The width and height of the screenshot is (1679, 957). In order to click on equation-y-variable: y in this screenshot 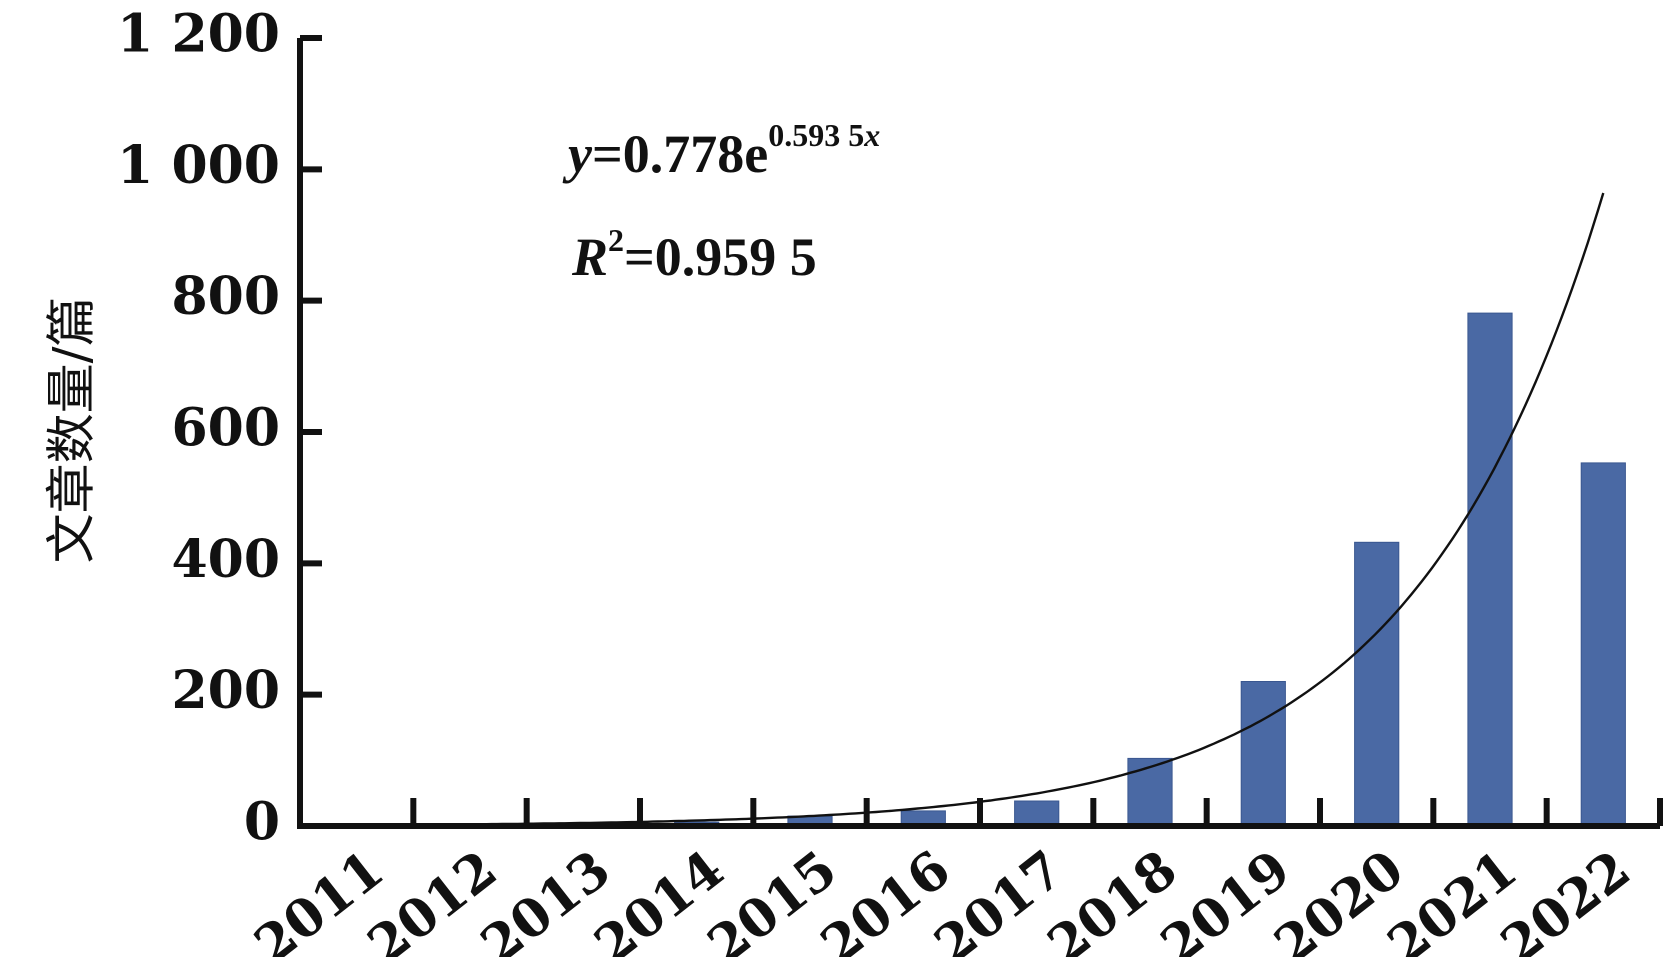, I will do `click(577, 154)`.